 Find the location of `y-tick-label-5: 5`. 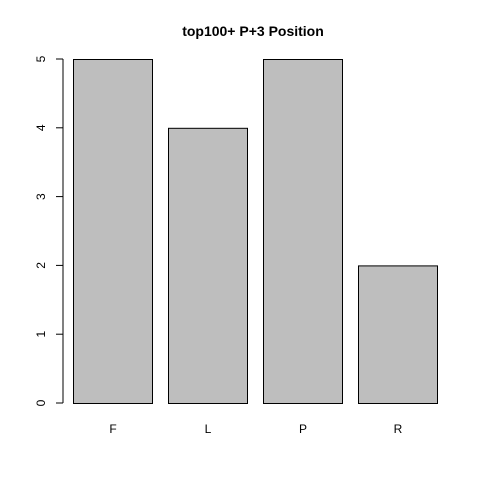

y-tick-label-5: 5 is located at coordinates (41, 58).